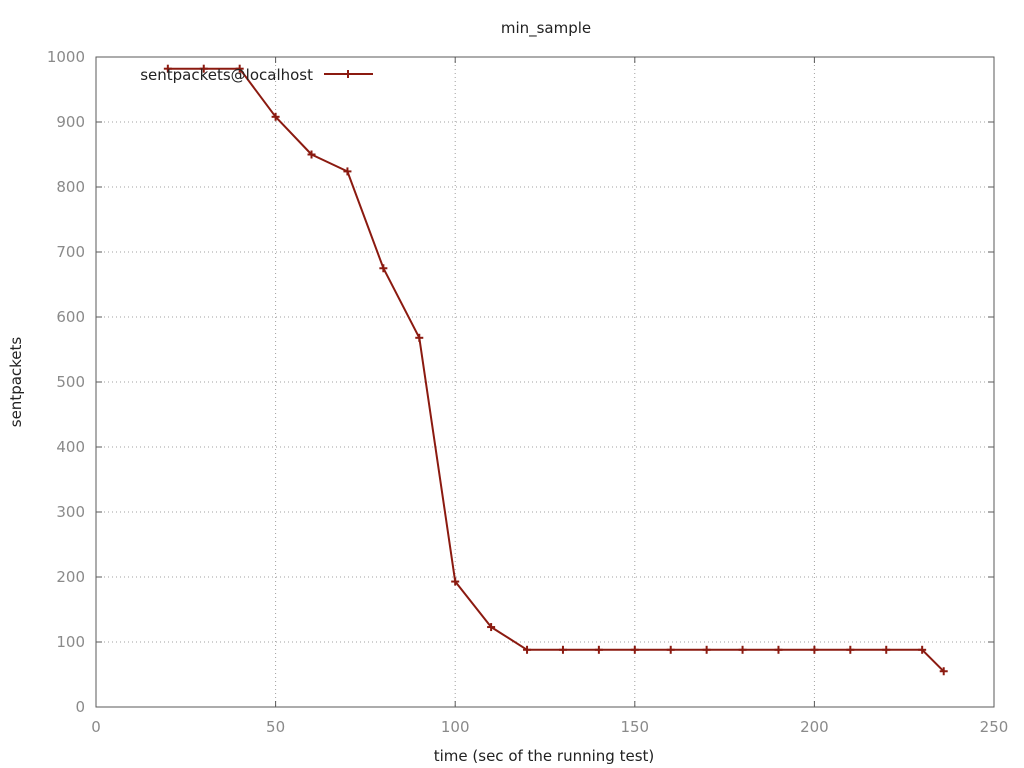 The height and width of the screenshot is (768, 1024). What do you see at coordinates (96, 727) in the screenshot?
I see `x-tick-label: 0` at bounding box center [96, 727].